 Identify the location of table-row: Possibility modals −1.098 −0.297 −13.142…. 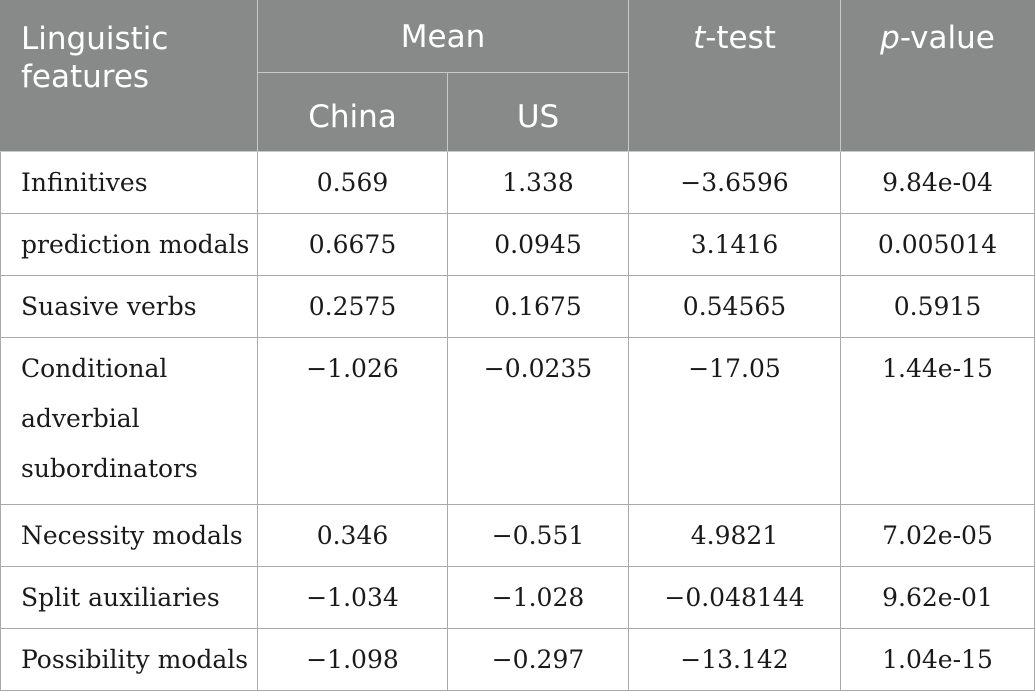
(517, 659).